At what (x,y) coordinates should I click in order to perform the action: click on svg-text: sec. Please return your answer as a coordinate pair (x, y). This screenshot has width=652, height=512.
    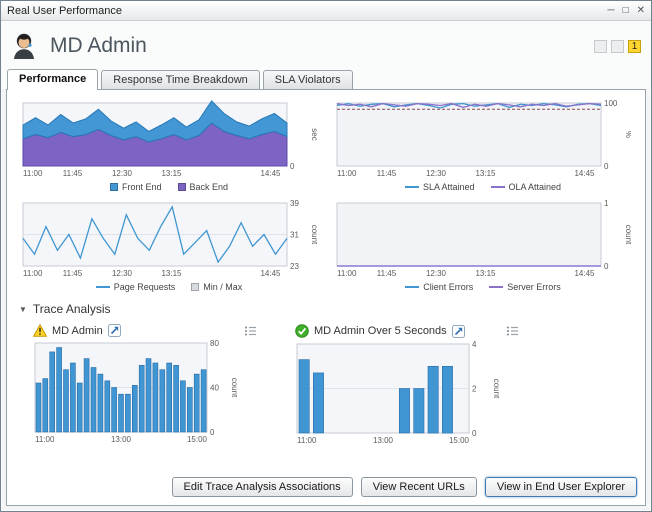
    Looking at the image, I should click on (313, 134).